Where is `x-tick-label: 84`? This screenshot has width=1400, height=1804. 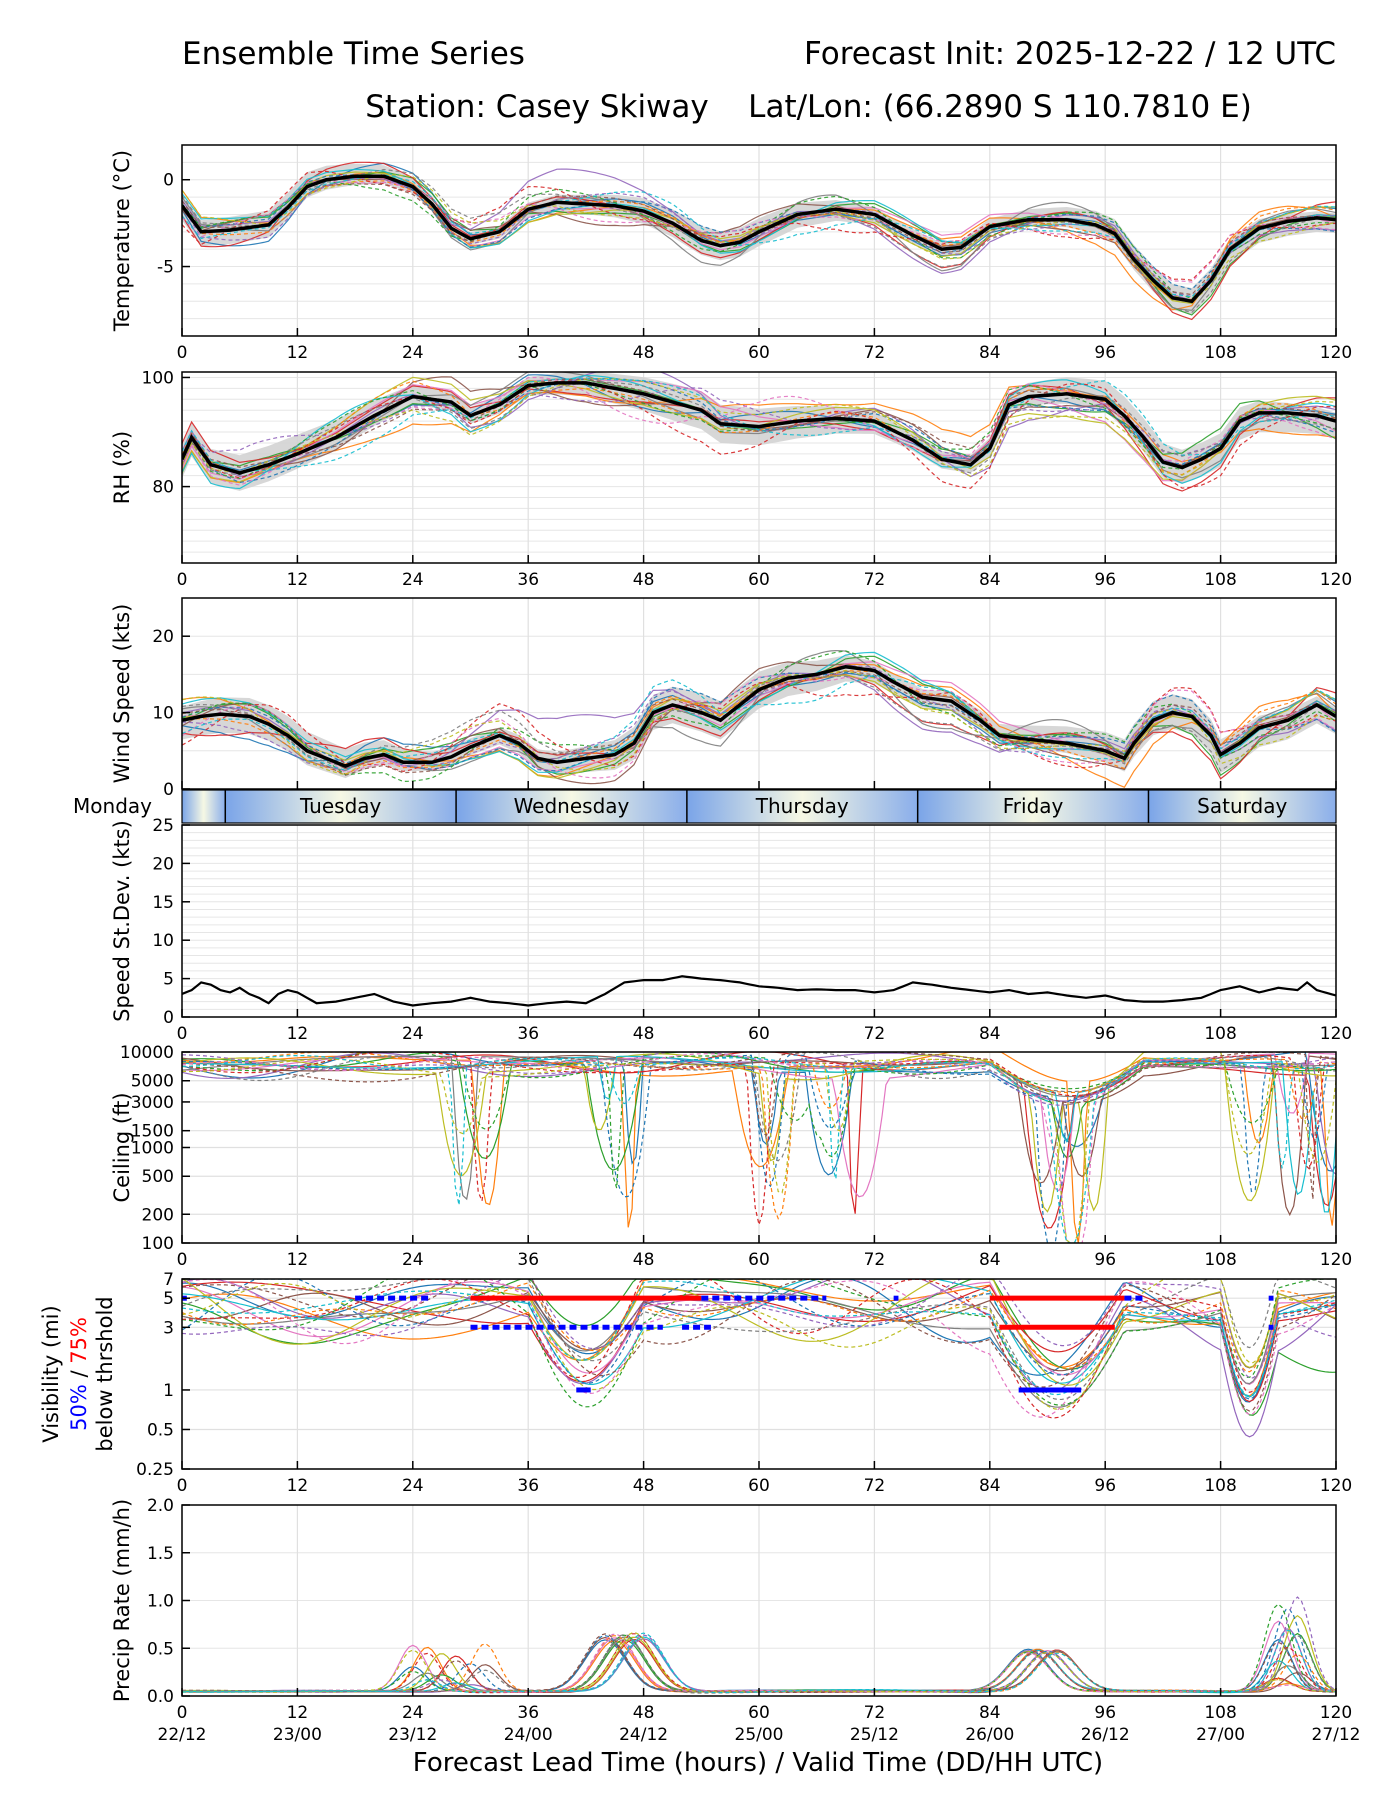 x-tick-label: 84 is located at coordinates (990, 353).